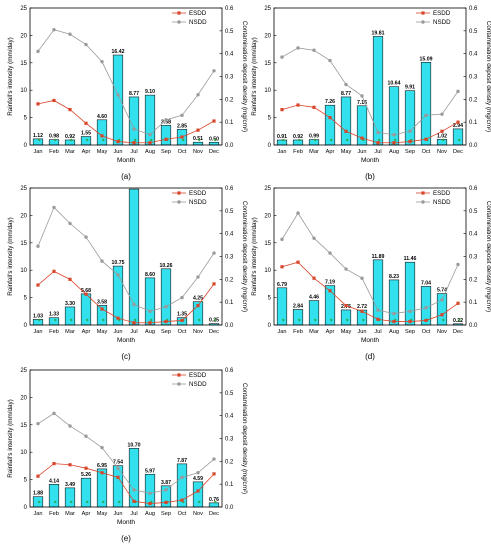  I want to click on bar-value-label: 8.60, so click(150, 275).